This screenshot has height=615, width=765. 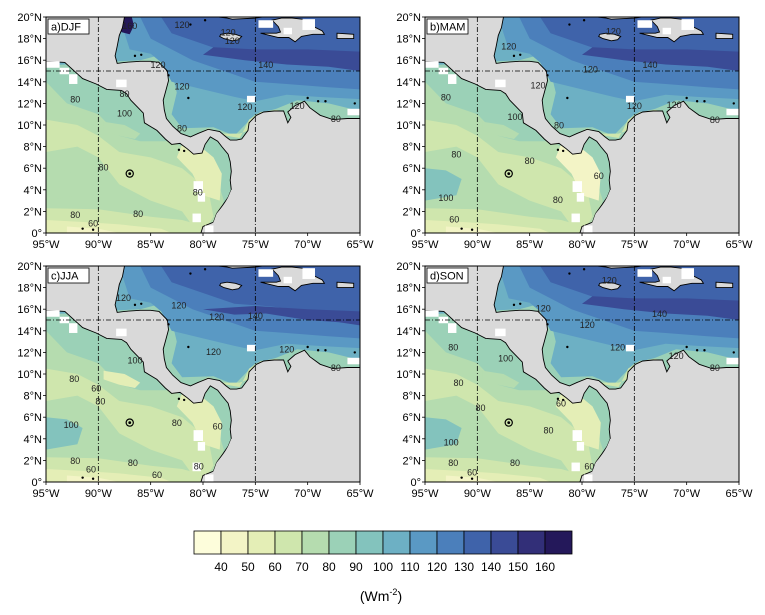 I want to click on lon-tick-label: 70°W, so click(x=687, y=494).